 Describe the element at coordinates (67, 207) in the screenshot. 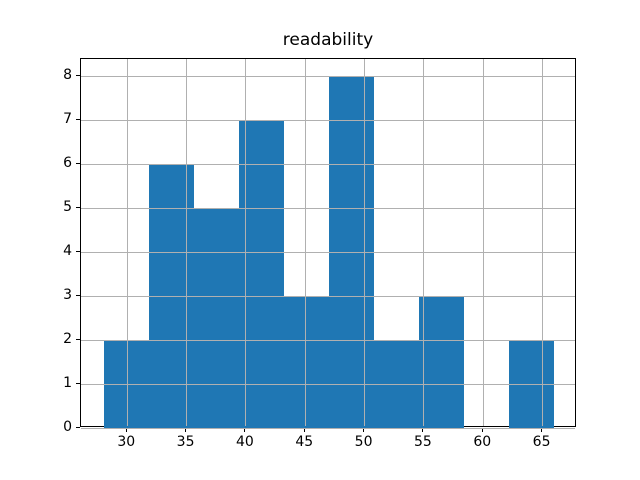

I see `y-tick-label: 5` at that location.